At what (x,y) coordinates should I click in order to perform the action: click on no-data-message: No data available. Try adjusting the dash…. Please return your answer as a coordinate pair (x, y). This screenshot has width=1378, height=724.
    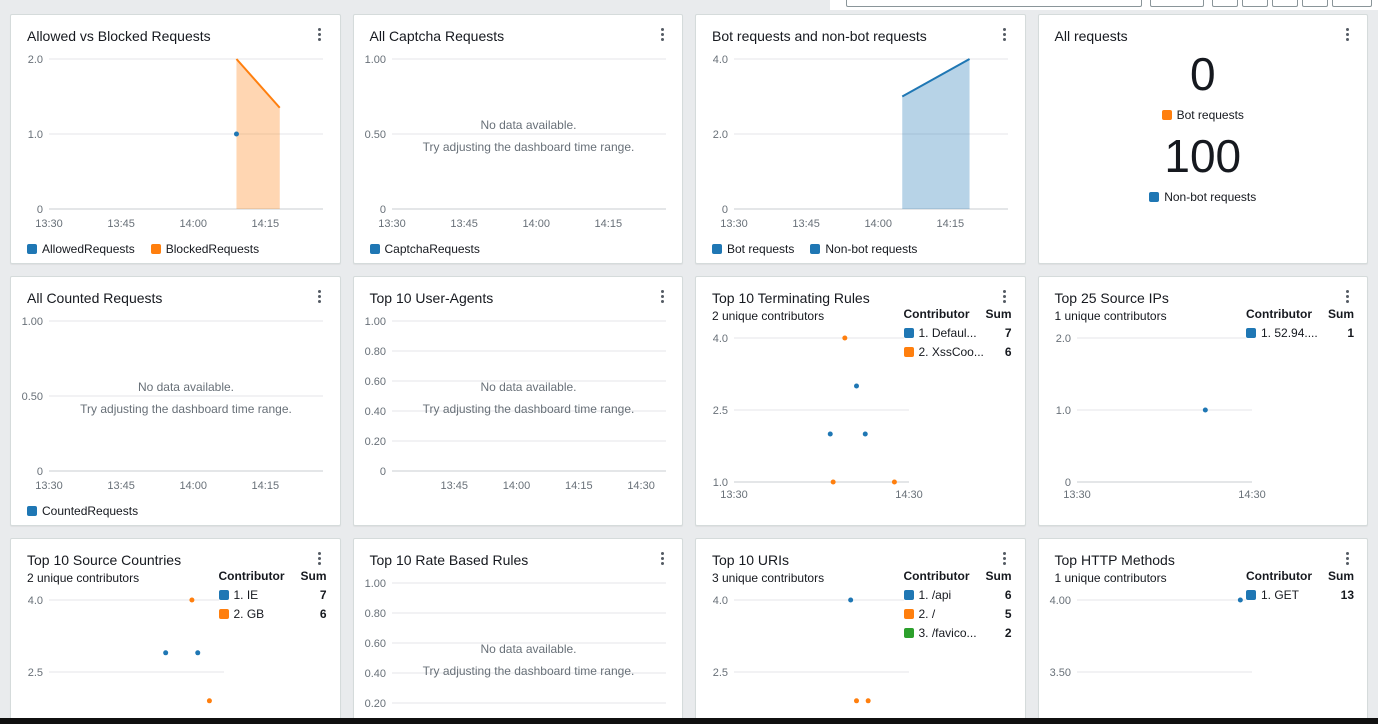
    Looking at the image, I should click on (529, 660).